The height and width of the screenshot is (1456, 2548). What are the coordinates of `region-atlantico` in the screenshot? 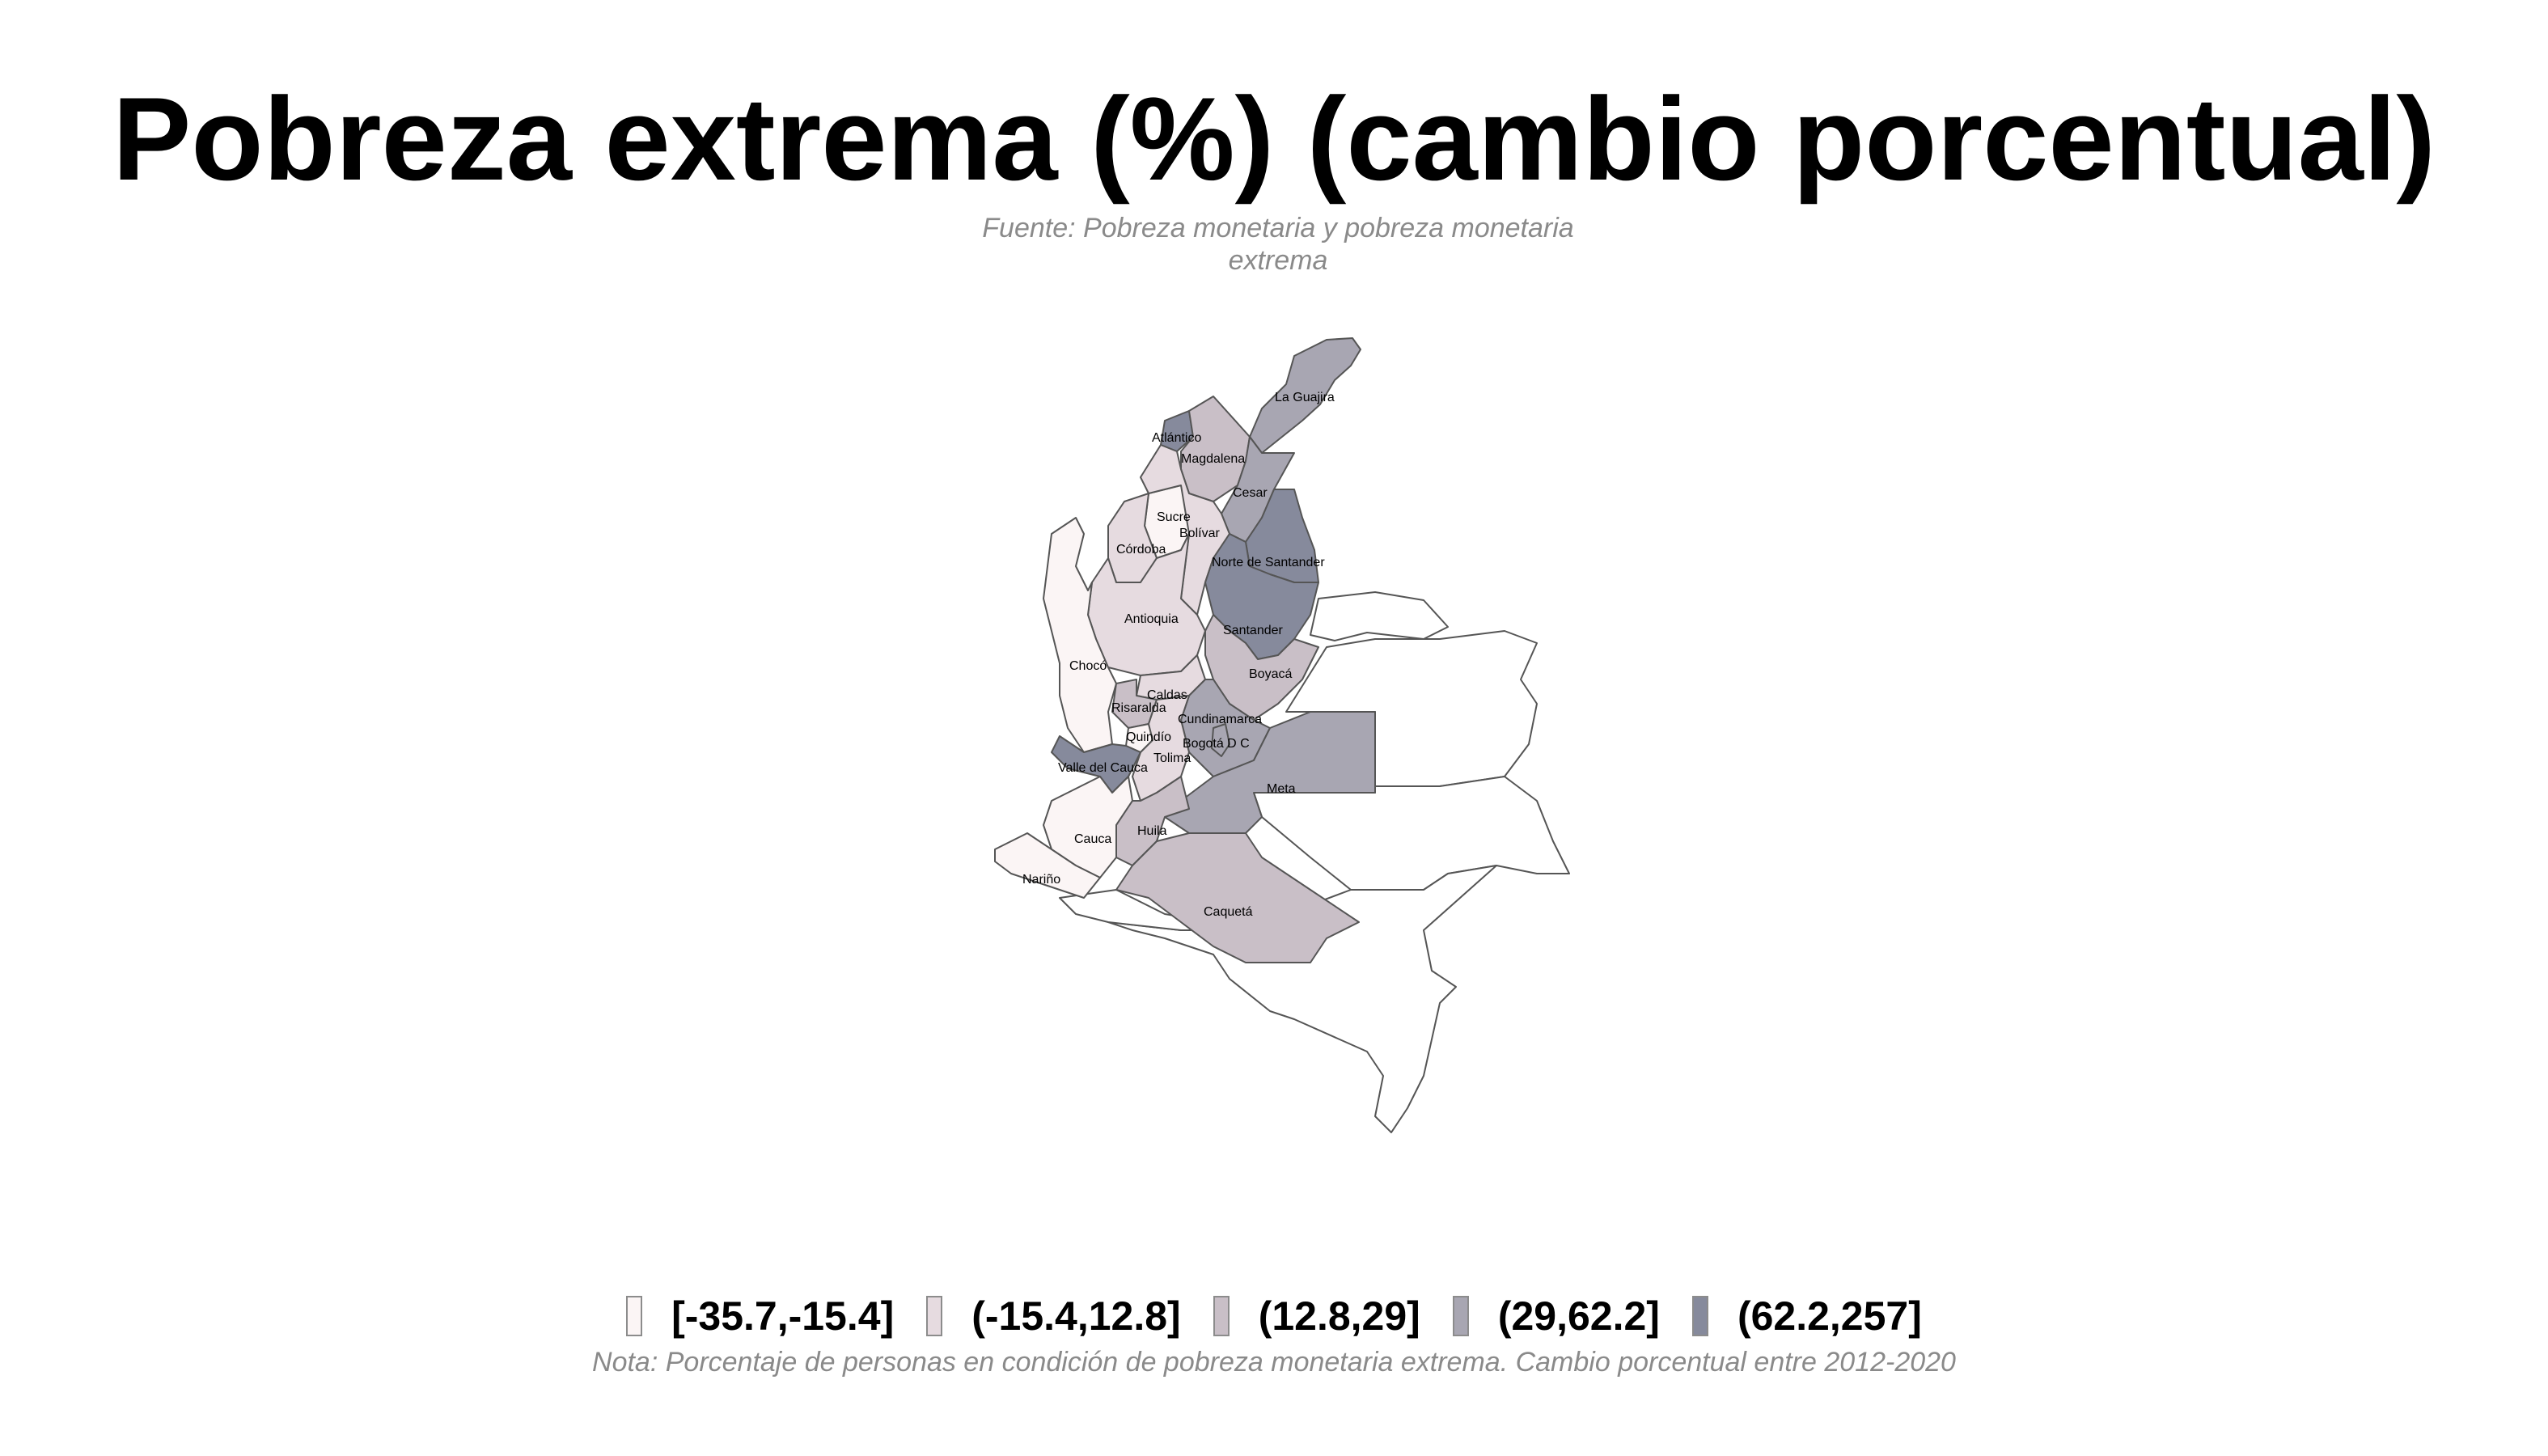 It's located at (1177, 431).